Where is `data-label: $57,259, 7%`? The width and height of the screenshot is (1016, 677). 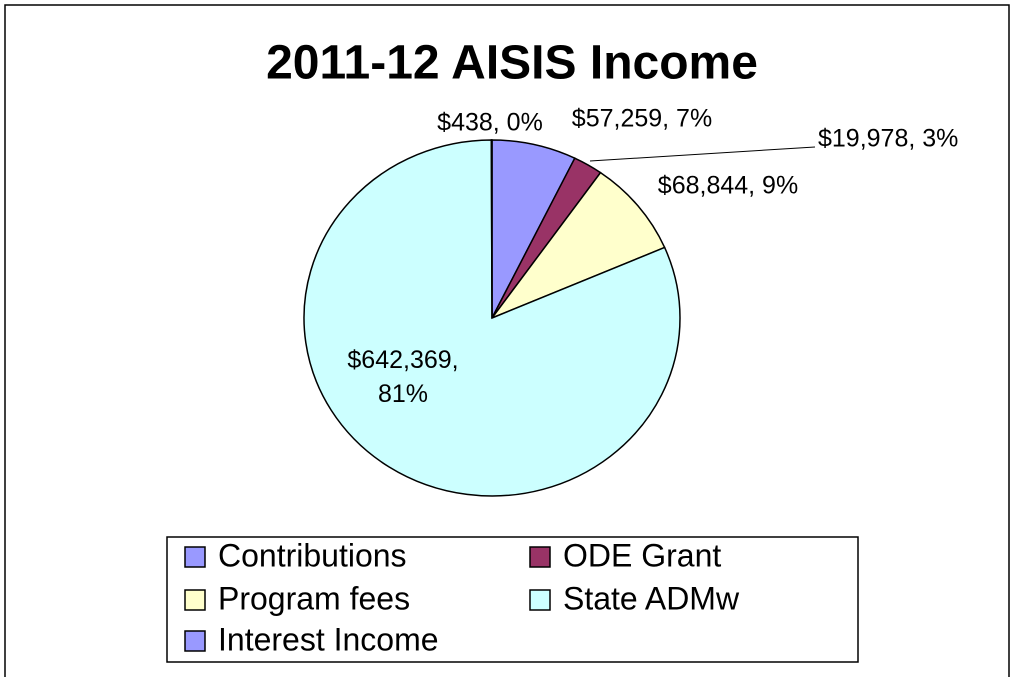 data-label: $57,259, 7% is located at coordinates (642, 119).